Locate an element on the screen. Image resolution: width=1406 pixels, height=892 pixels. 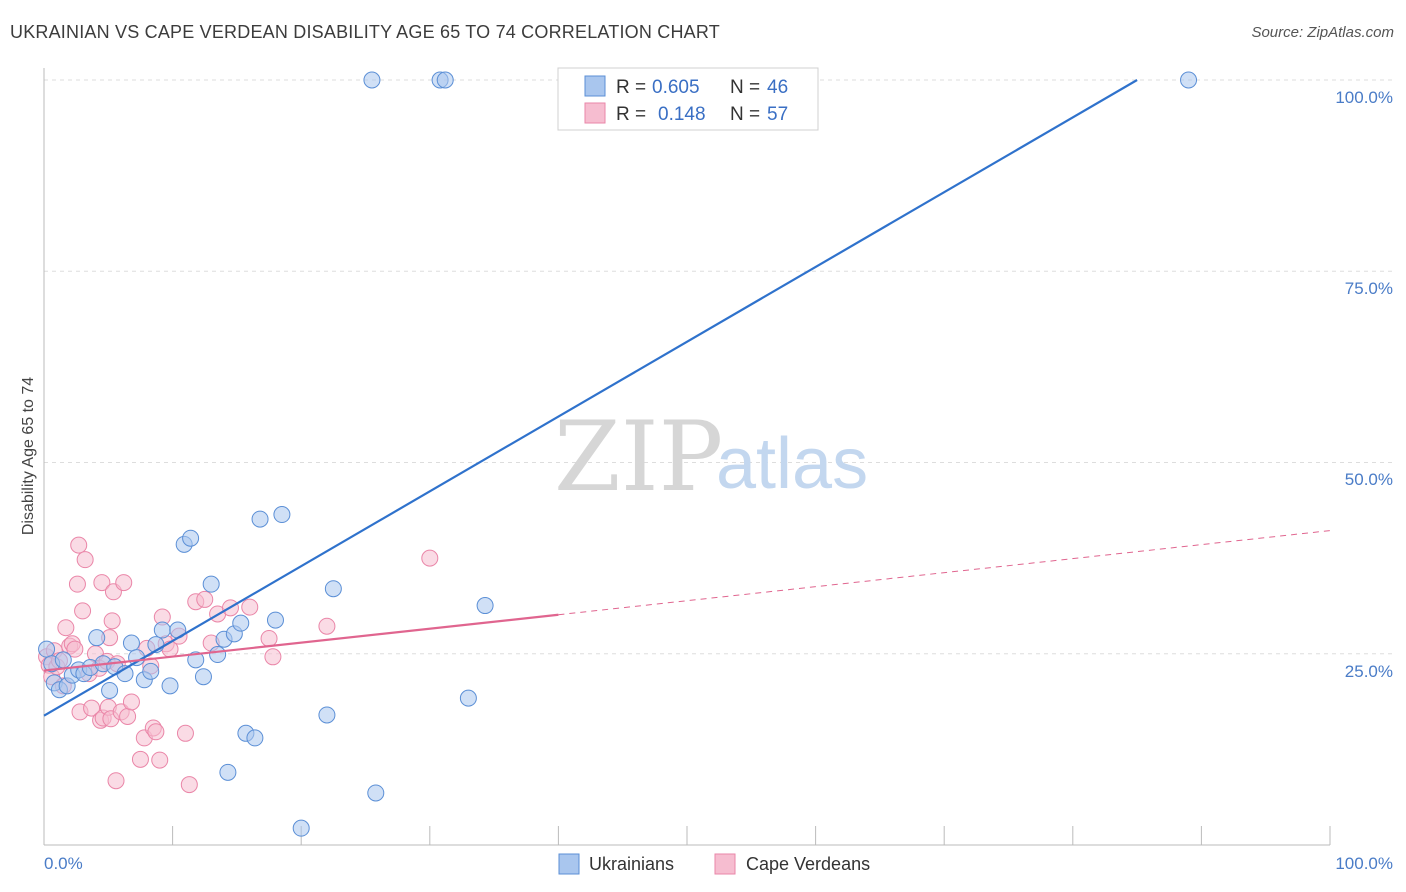
legend-n-value: 46 is located at coordinates (777, 87).